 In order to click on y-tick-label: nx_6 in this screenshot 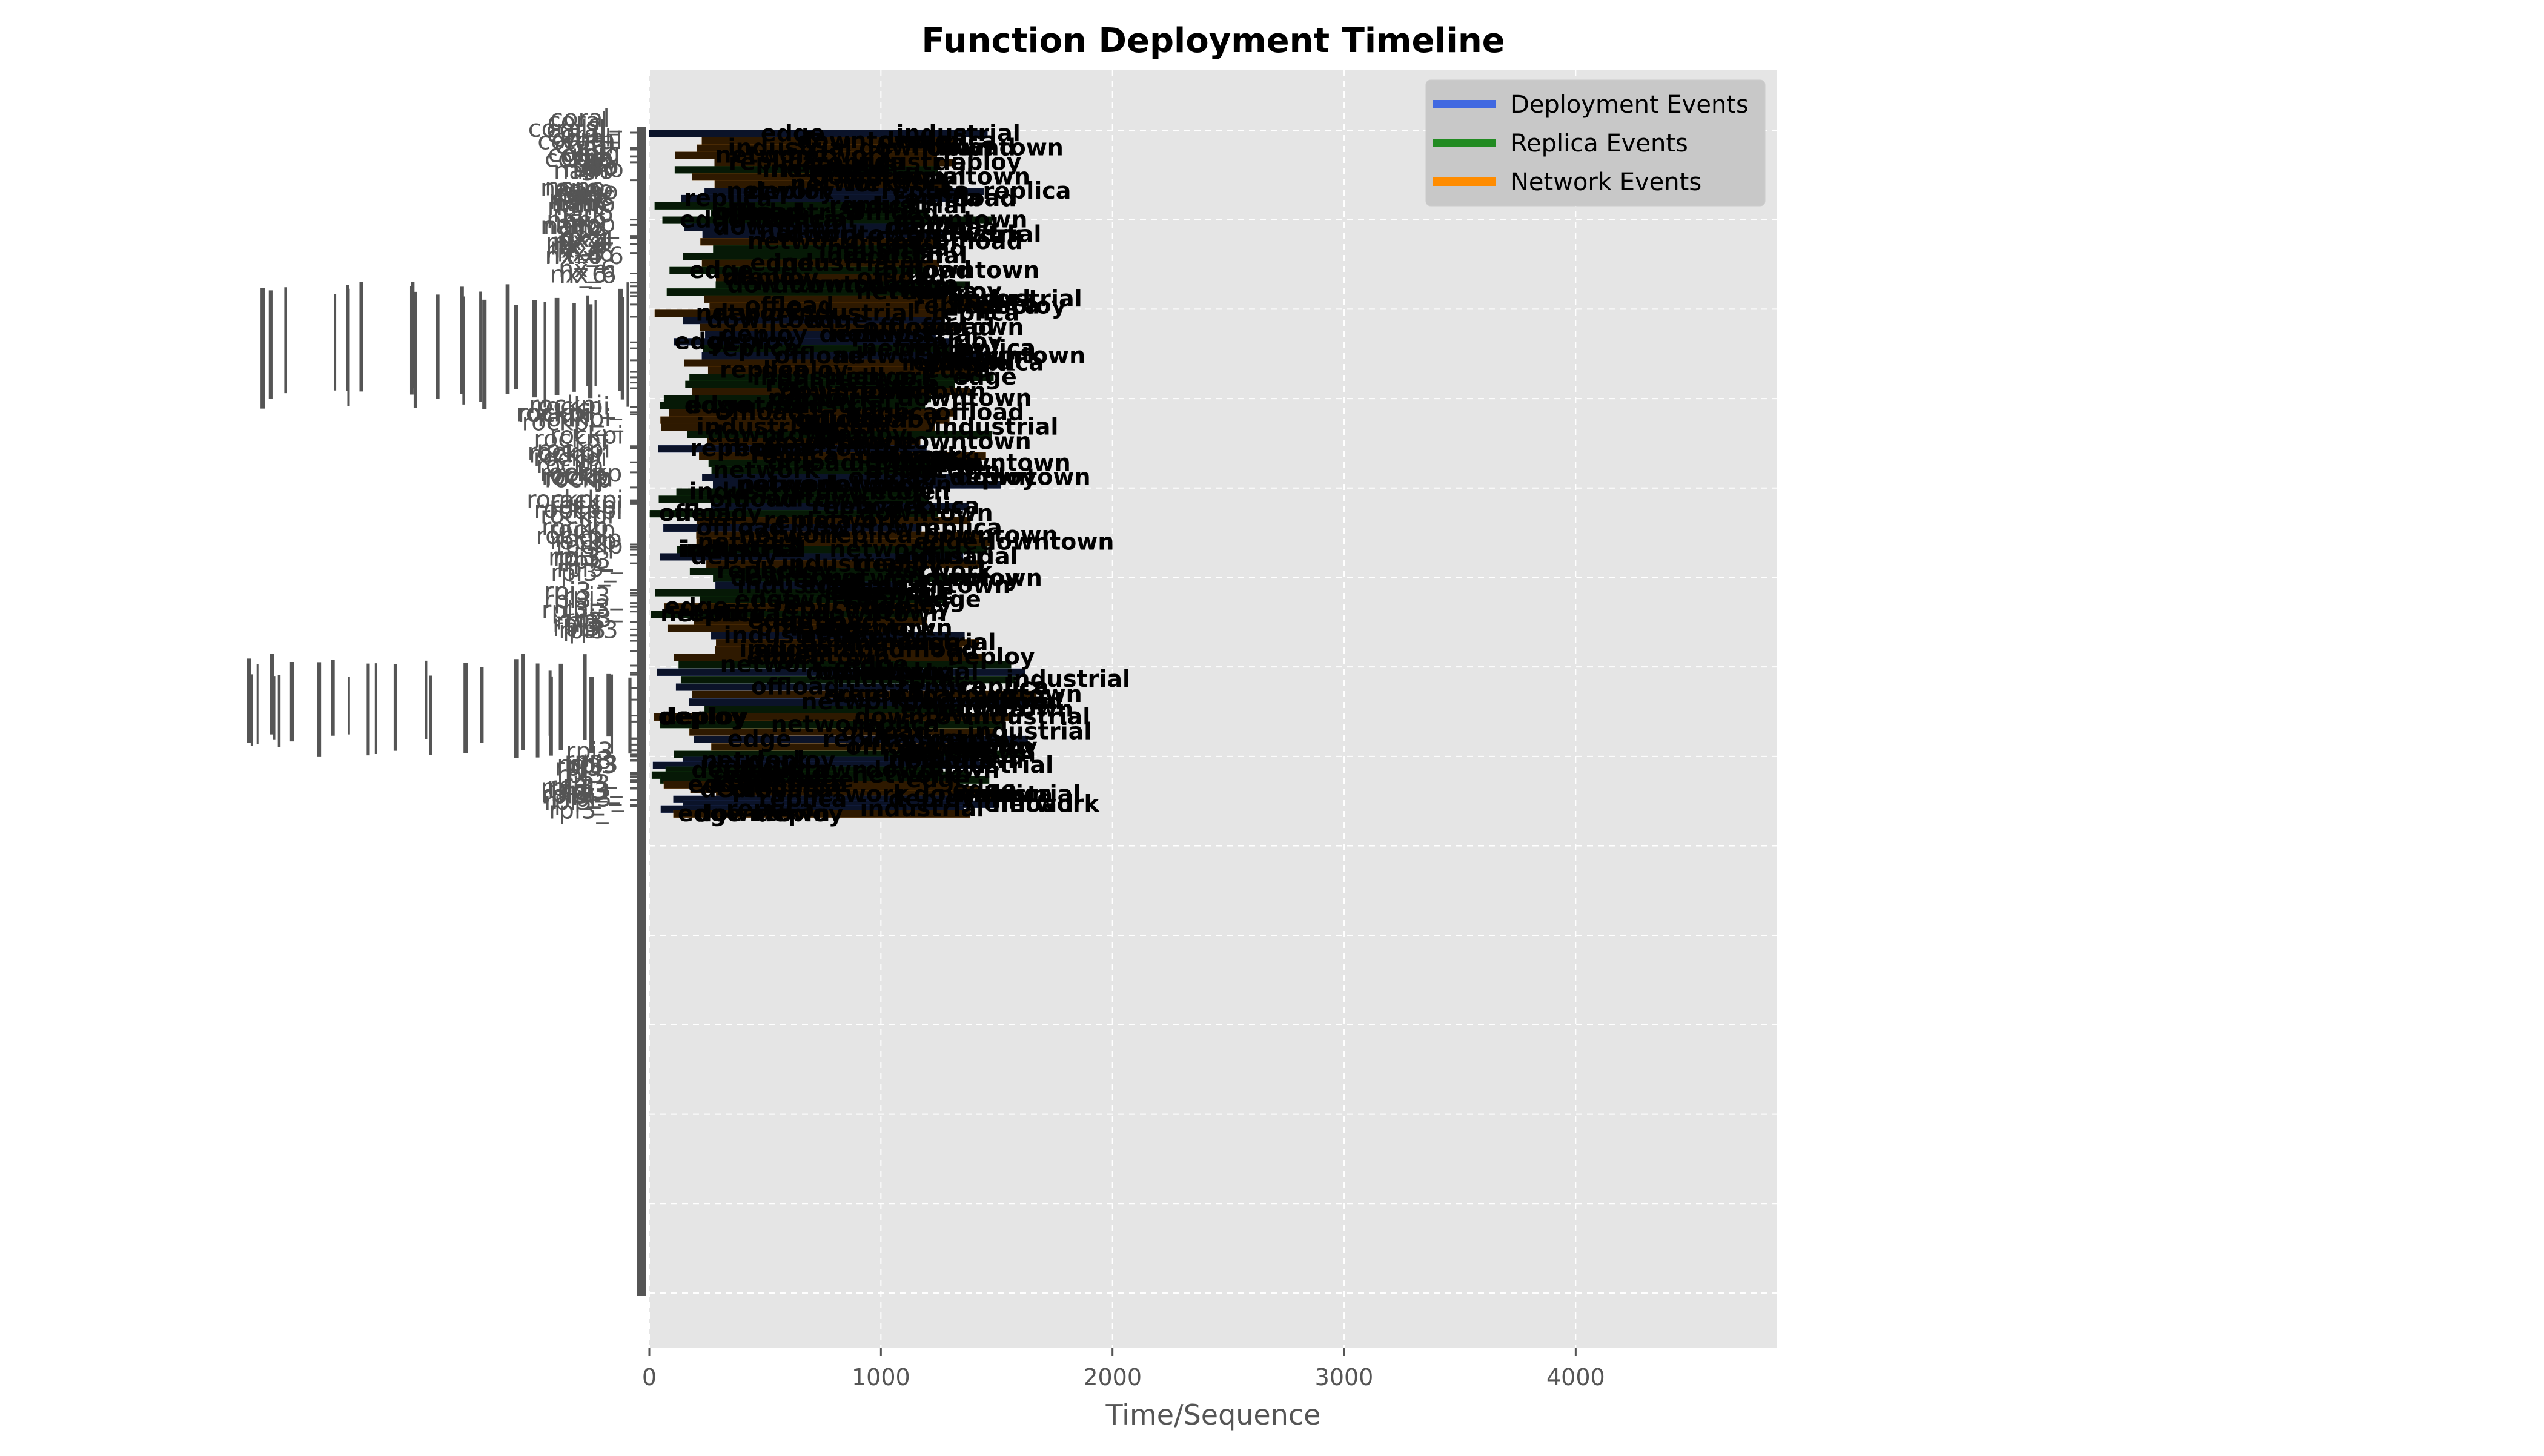, I will do `click(587, 276)`.